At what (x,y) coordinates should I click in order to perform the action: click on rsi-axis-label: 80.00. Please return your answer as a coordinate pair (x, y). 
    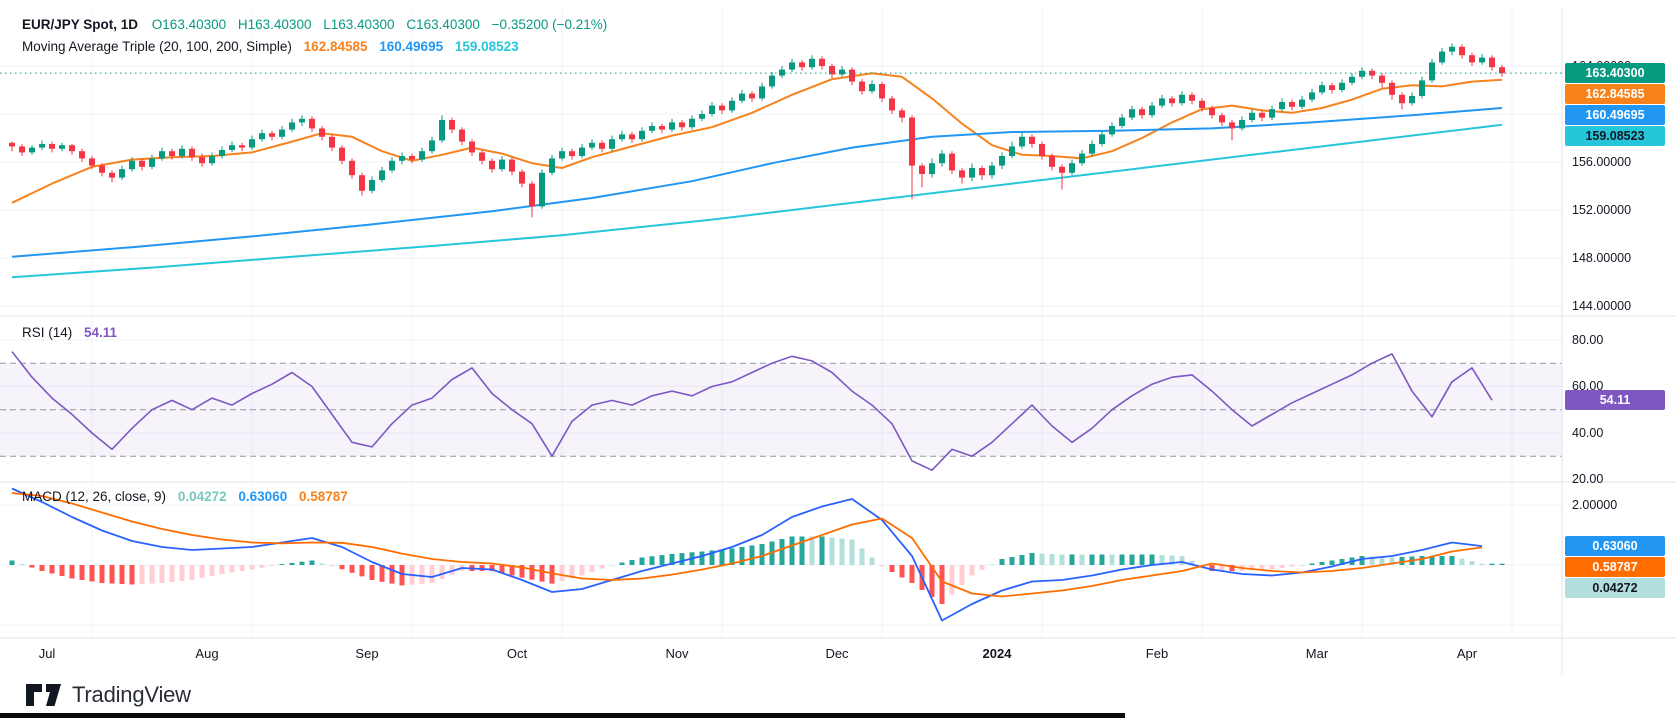
    Looking at the image, I should click on (1588, 340).